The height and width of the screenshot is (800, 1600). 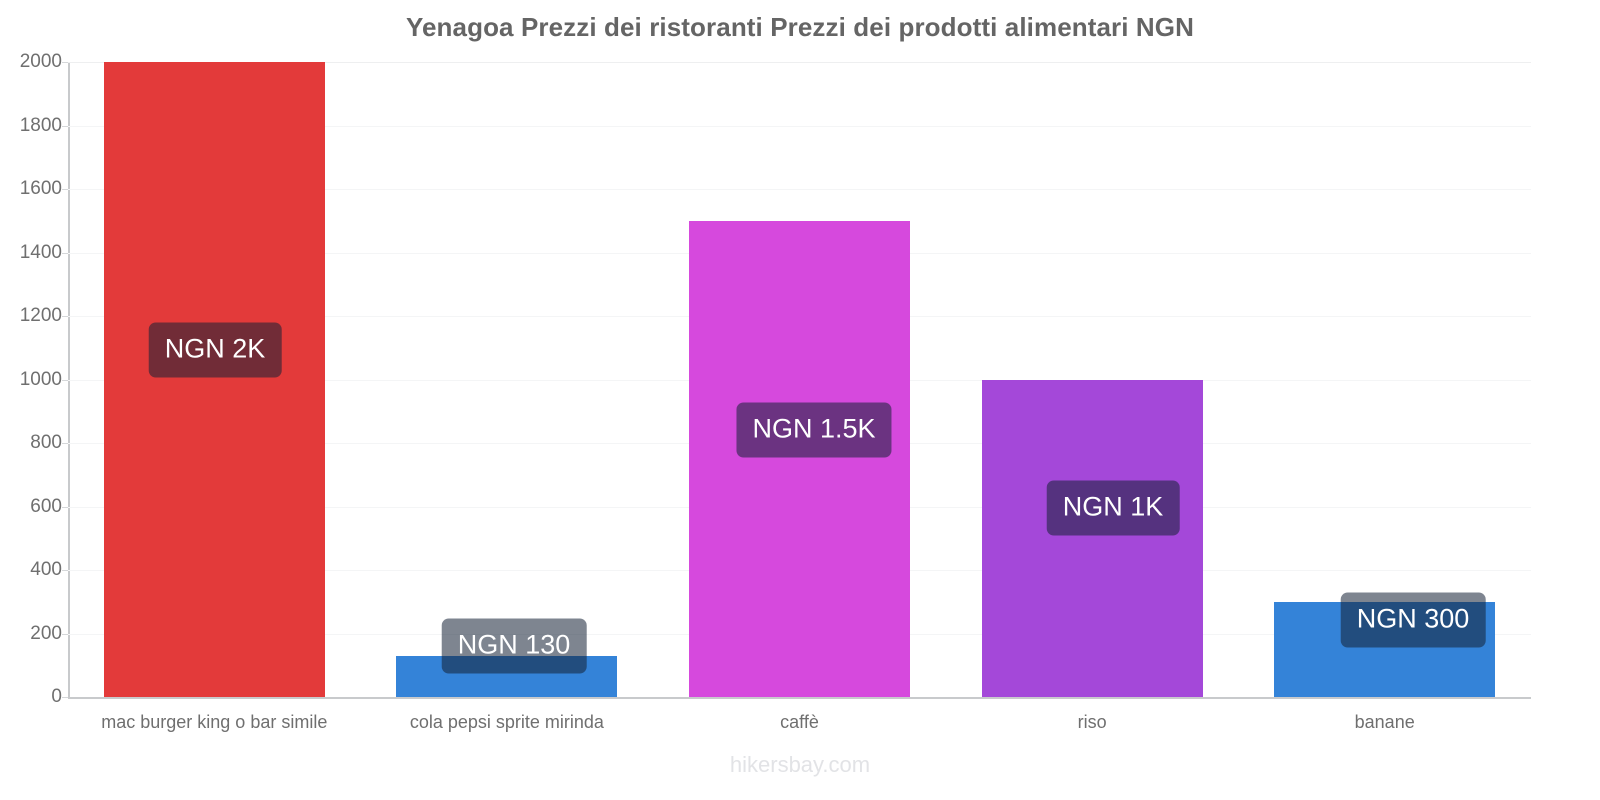 I want to click on bar-value-badge: NGN 130, so click(x=514, y=646).